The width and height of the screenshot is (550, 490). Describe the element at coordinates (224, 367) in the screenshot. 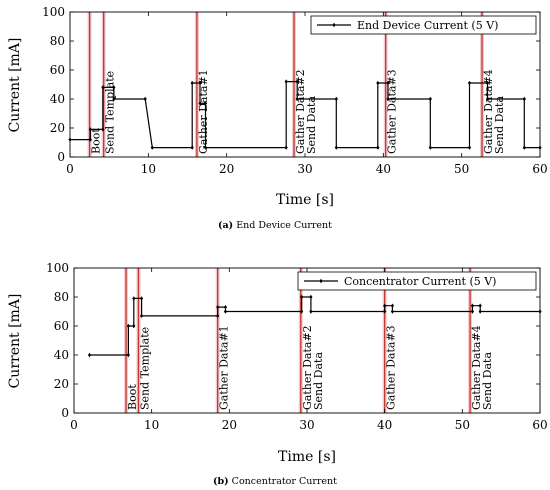

I see `event-annotation: Gather Data#1` at that location.